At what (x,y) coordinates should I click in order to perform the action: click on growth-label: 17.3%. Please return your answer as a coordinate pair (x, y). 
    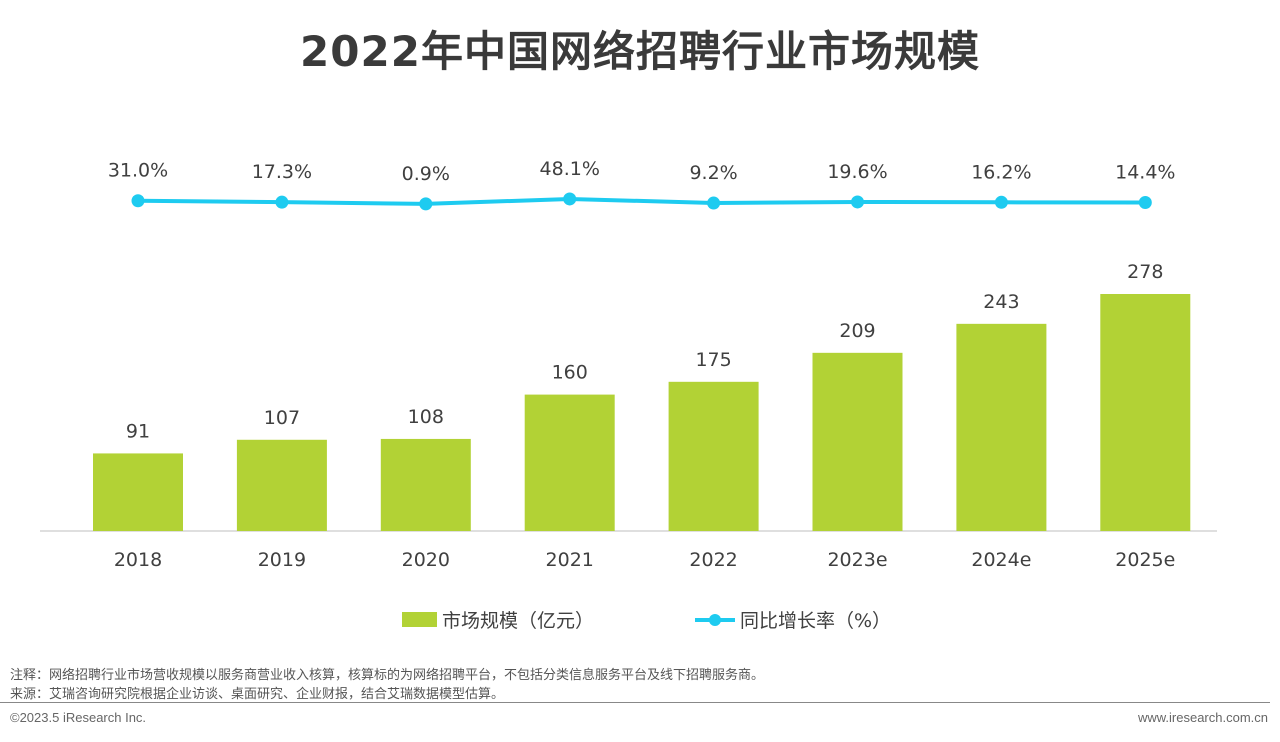
    Looking at the image, I should click on (282, 172).